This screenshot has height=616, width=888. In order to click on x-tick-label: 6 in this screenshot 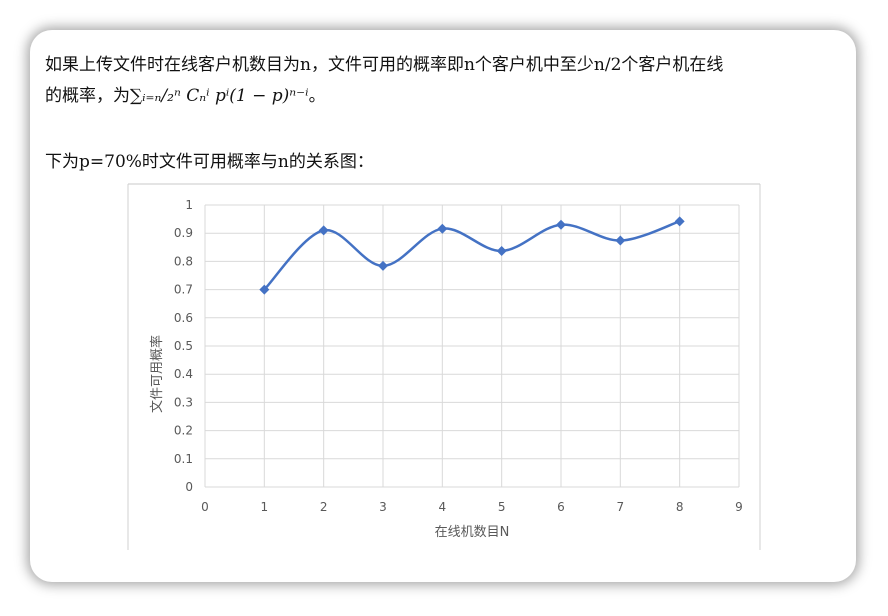, I will do `click(561, 507)`.